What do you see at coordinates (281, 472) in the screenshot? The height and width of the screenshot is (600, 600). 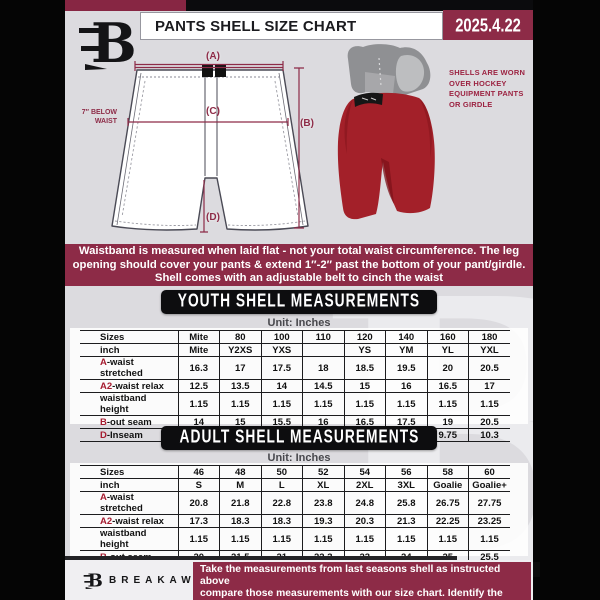 I see `table-cell: 50` at bounding box center [281, 472].